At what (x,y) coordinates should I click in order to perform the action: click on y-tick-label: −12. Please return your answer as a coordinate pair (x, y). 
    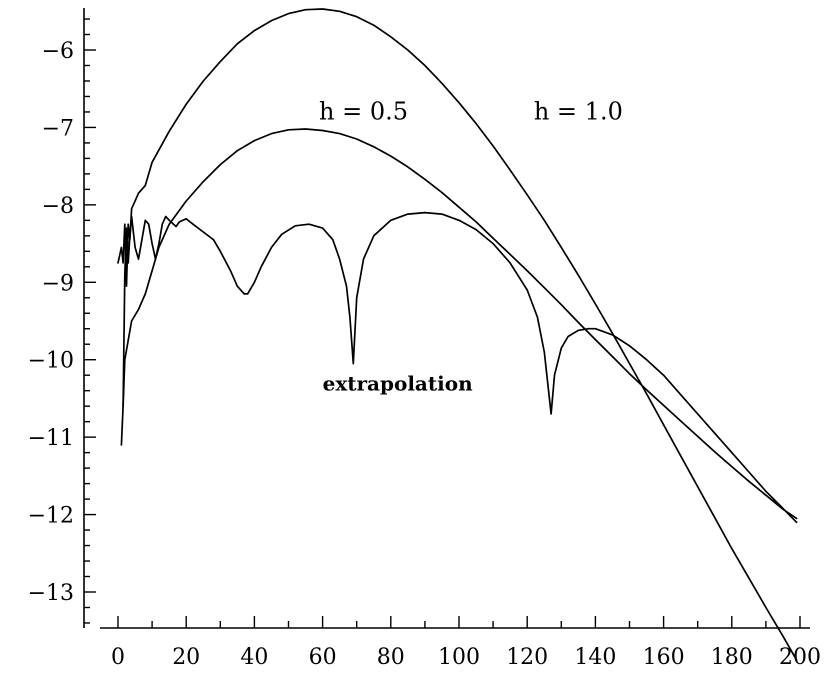
    Looking at the image, I should click on (51, 516).